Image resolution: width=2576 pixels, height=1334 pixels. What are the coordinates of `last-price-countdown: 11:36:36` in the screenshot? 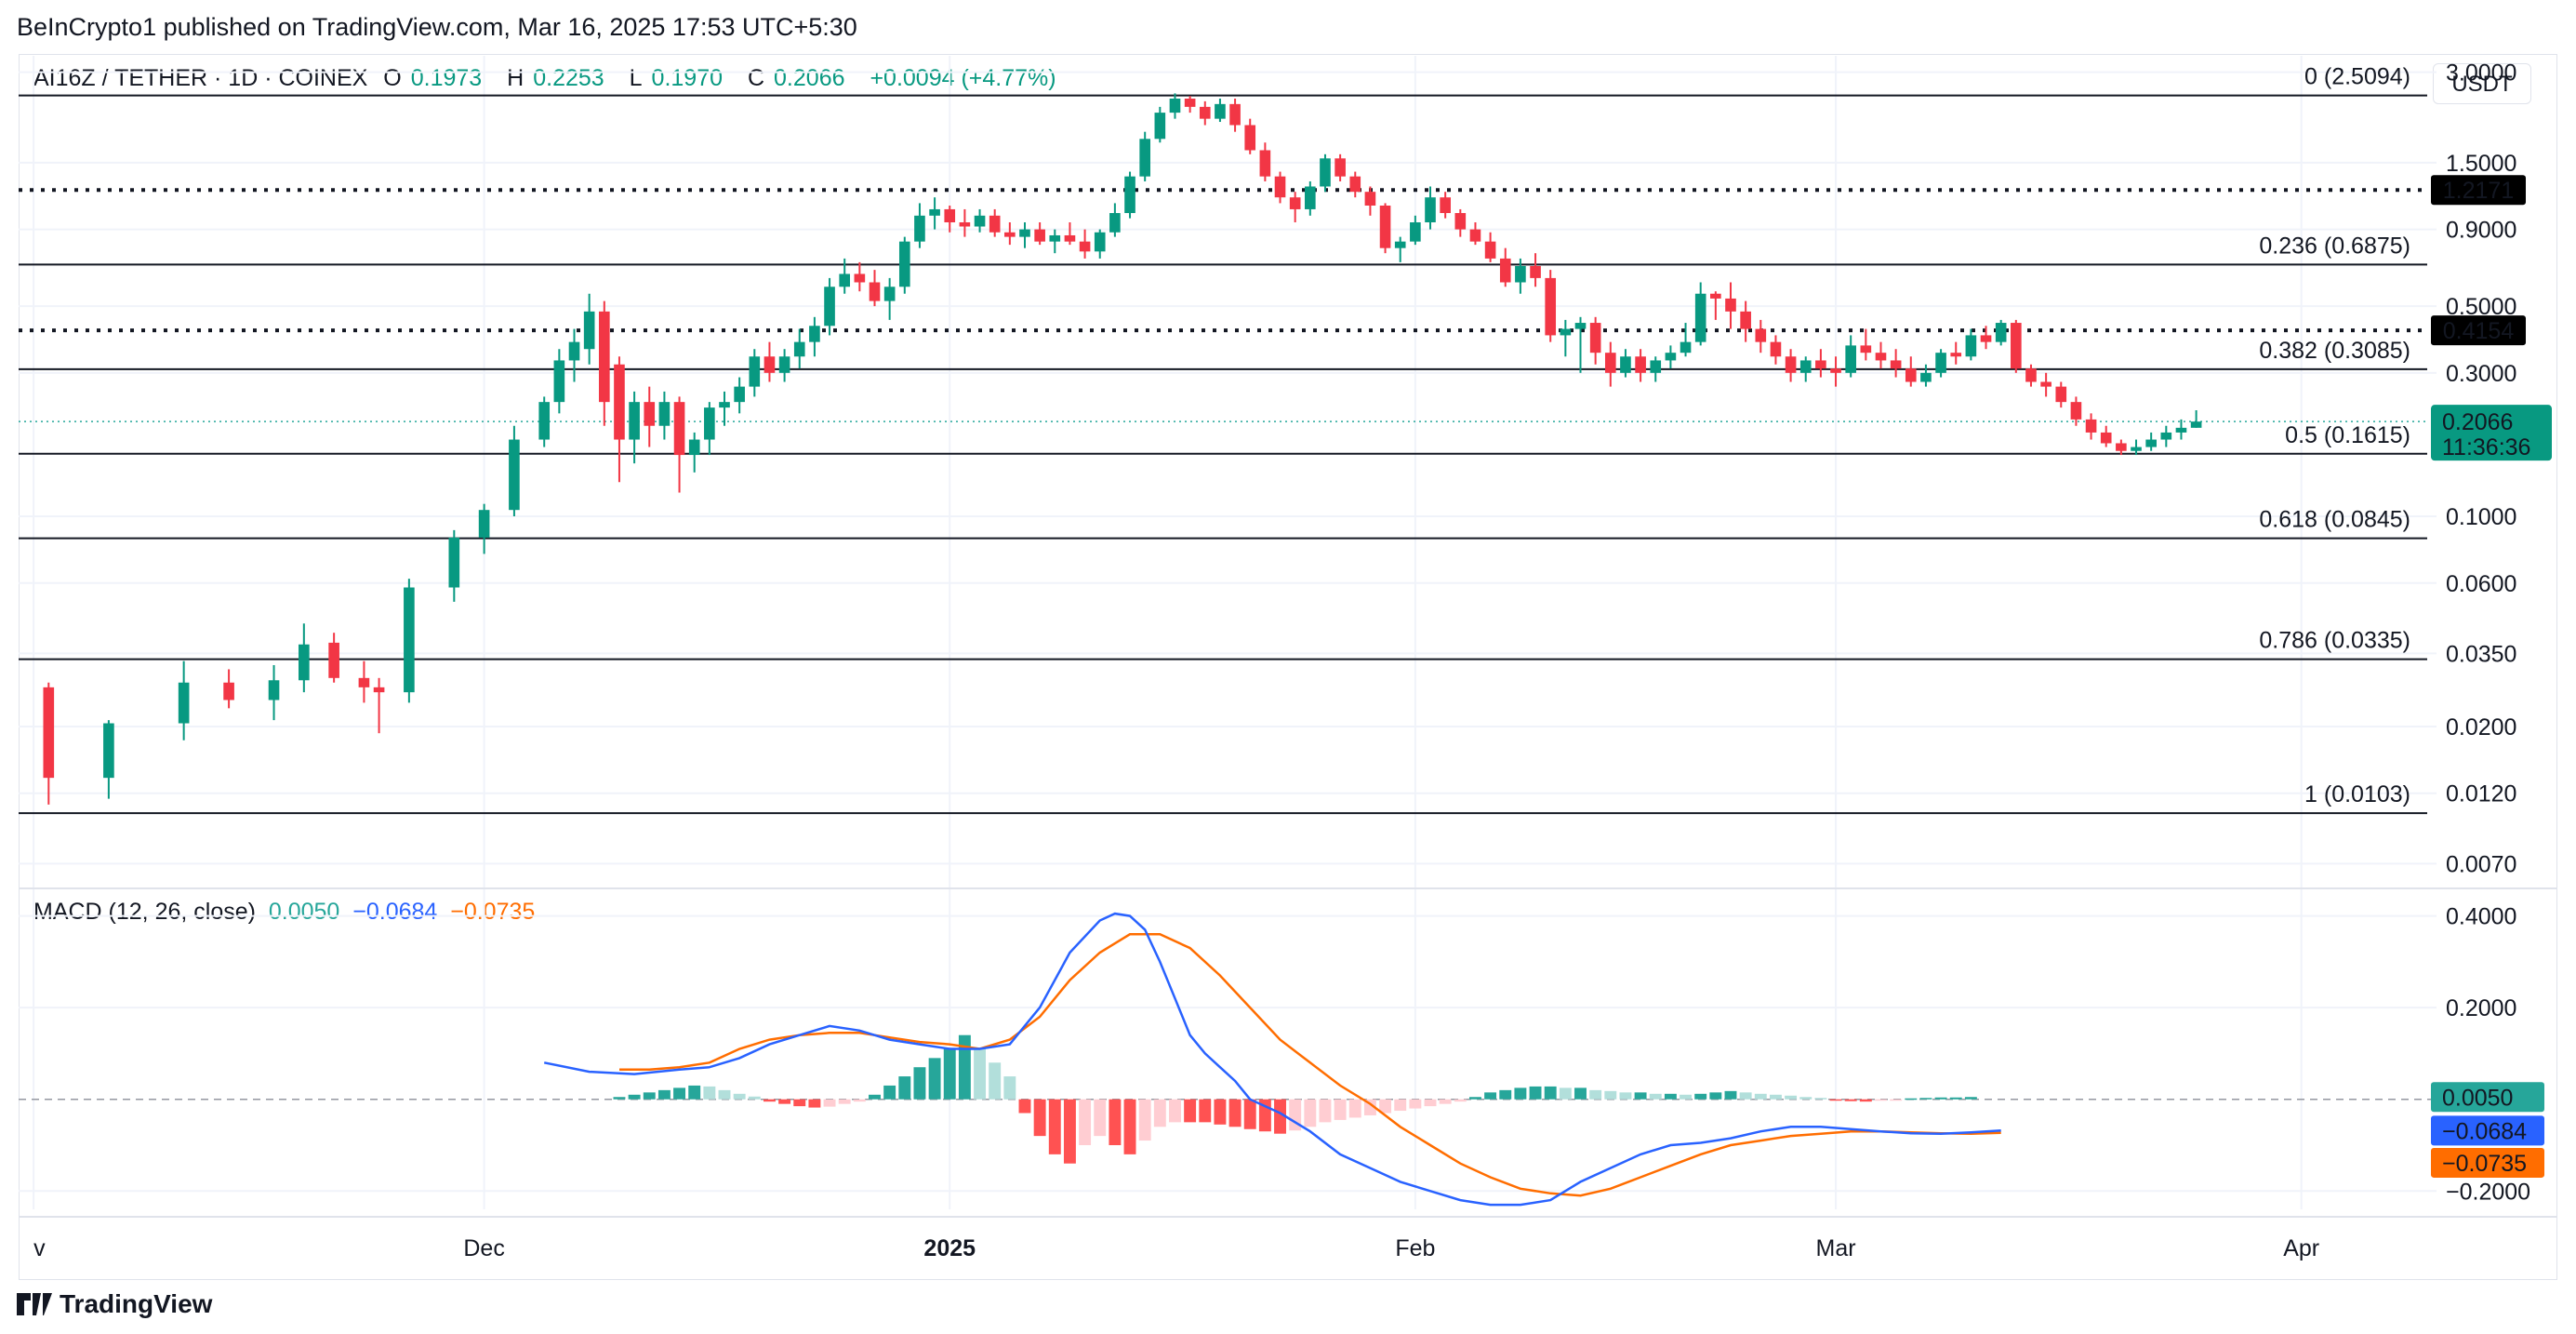 It's located at (2486, 447).